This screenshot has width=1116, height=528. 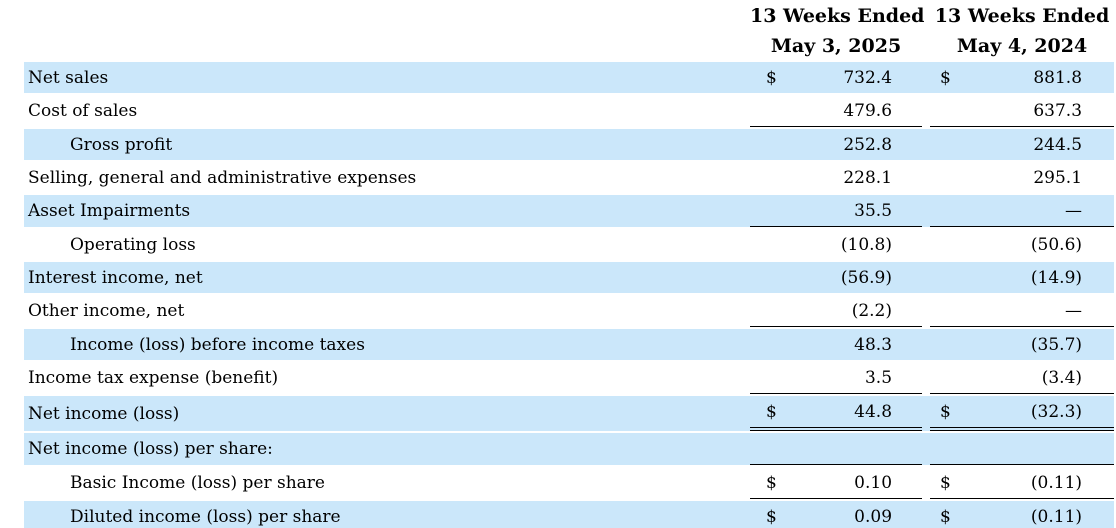 What do you see at coordinates (1036, 111) in the screenshot?
I see `value-2024: 637.3` at bounding box center [1036, 111].